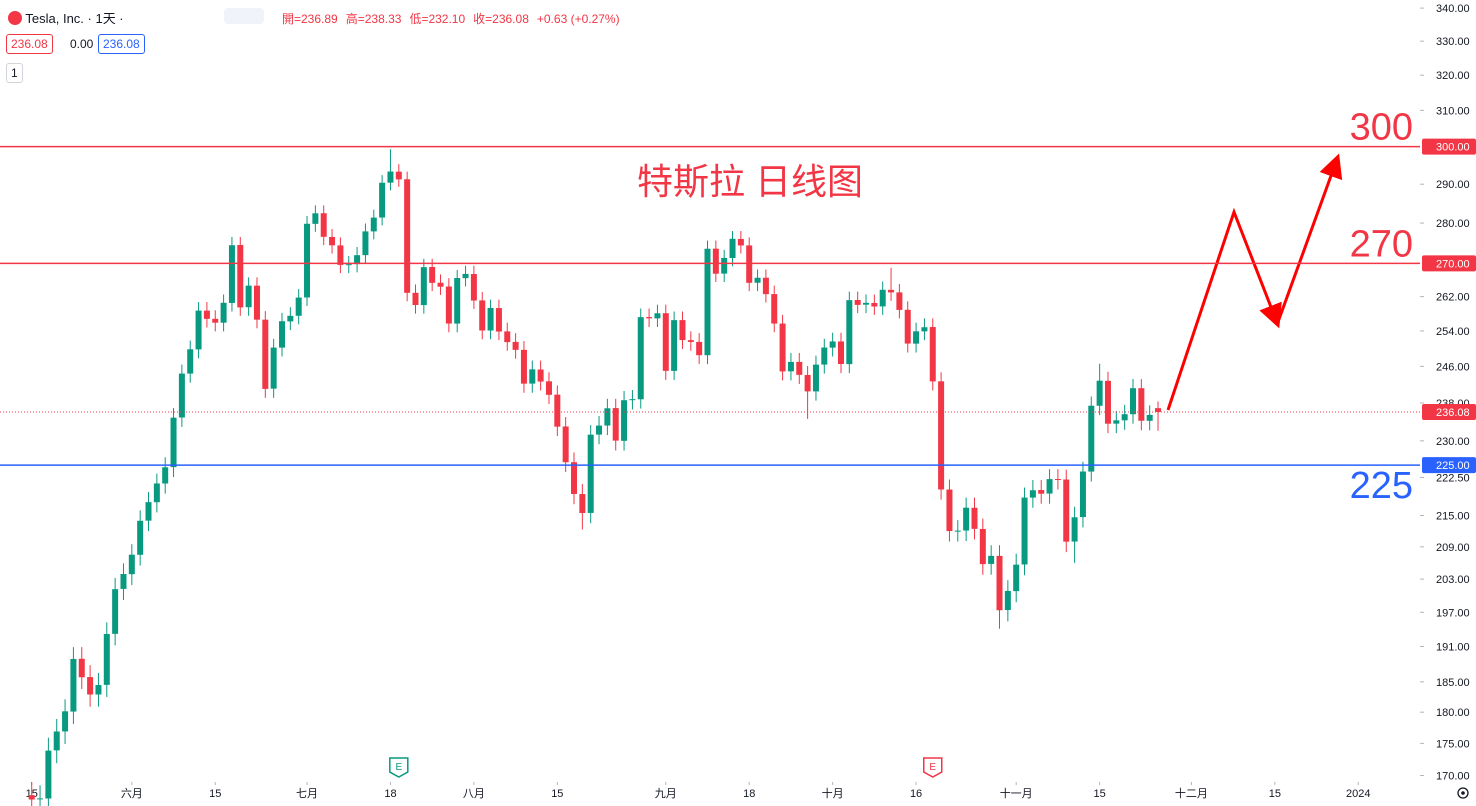  I want to click on y-tick-label: 230.00, so click(1453, 442).